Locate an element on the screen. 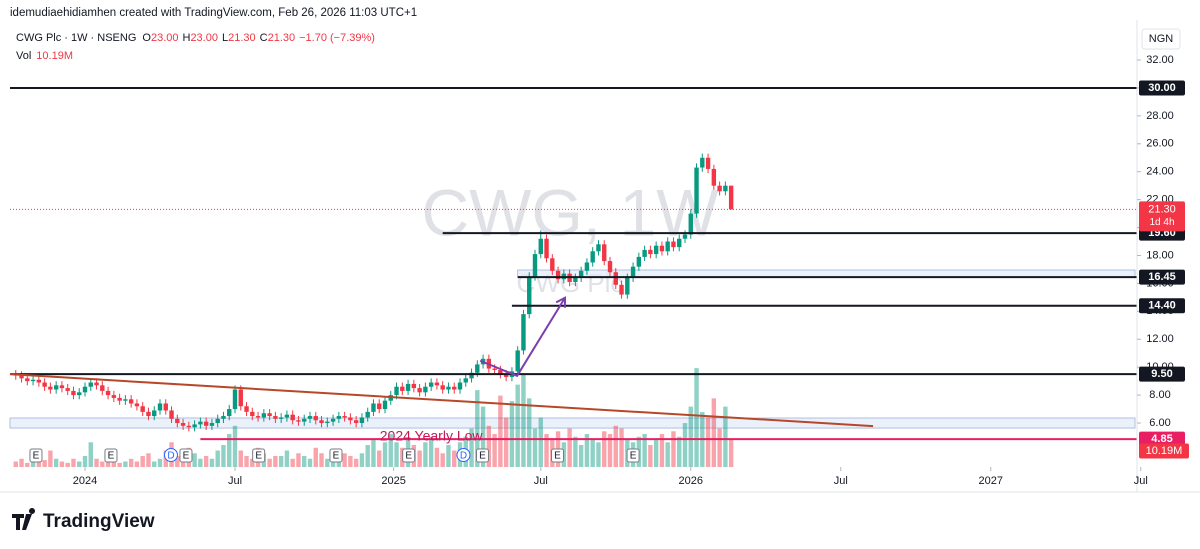 The height and width of the screenshot is (549, 1200). footer: TradingView is located at coordinates (99, 521).